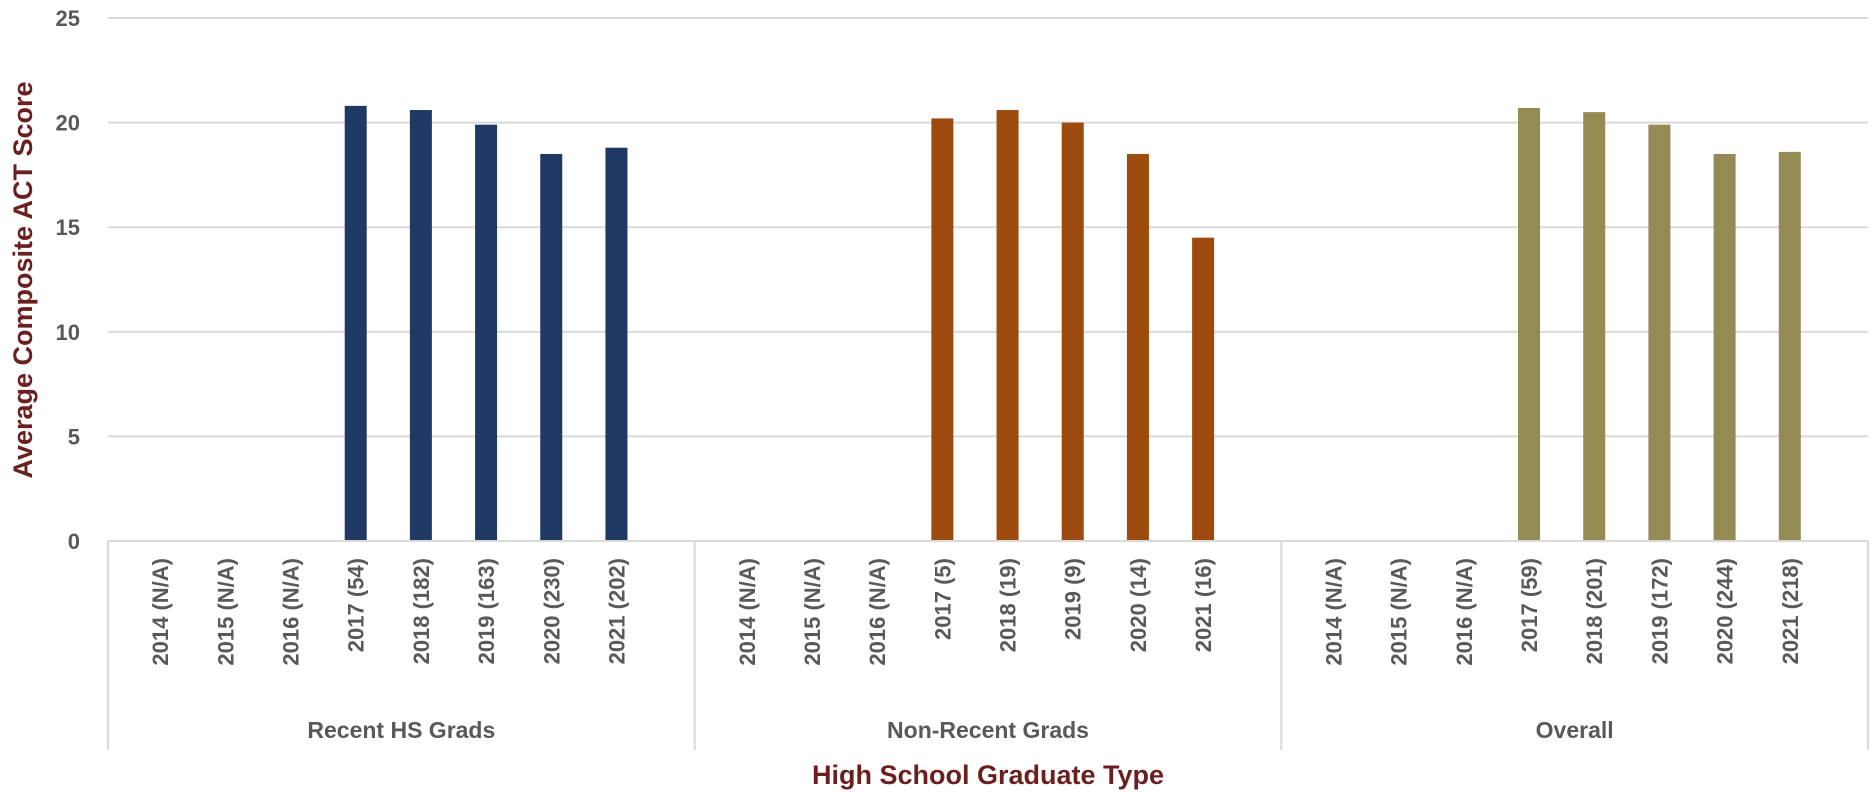 This screenshot has height=792, width=1875. What do you see at coordinates (68, 123) in the screenshot?
I see `y-tick-label: 20` at bounding box center [68, 123].